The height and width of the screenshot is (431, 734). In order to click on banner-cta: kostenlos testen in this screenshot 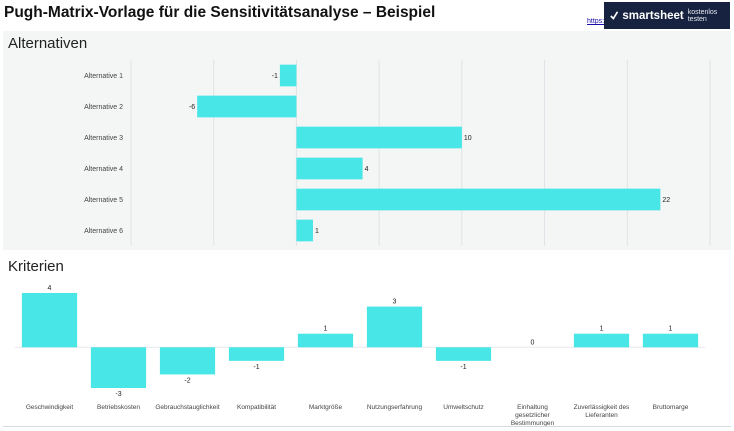, I will do `click(702, 15)`.